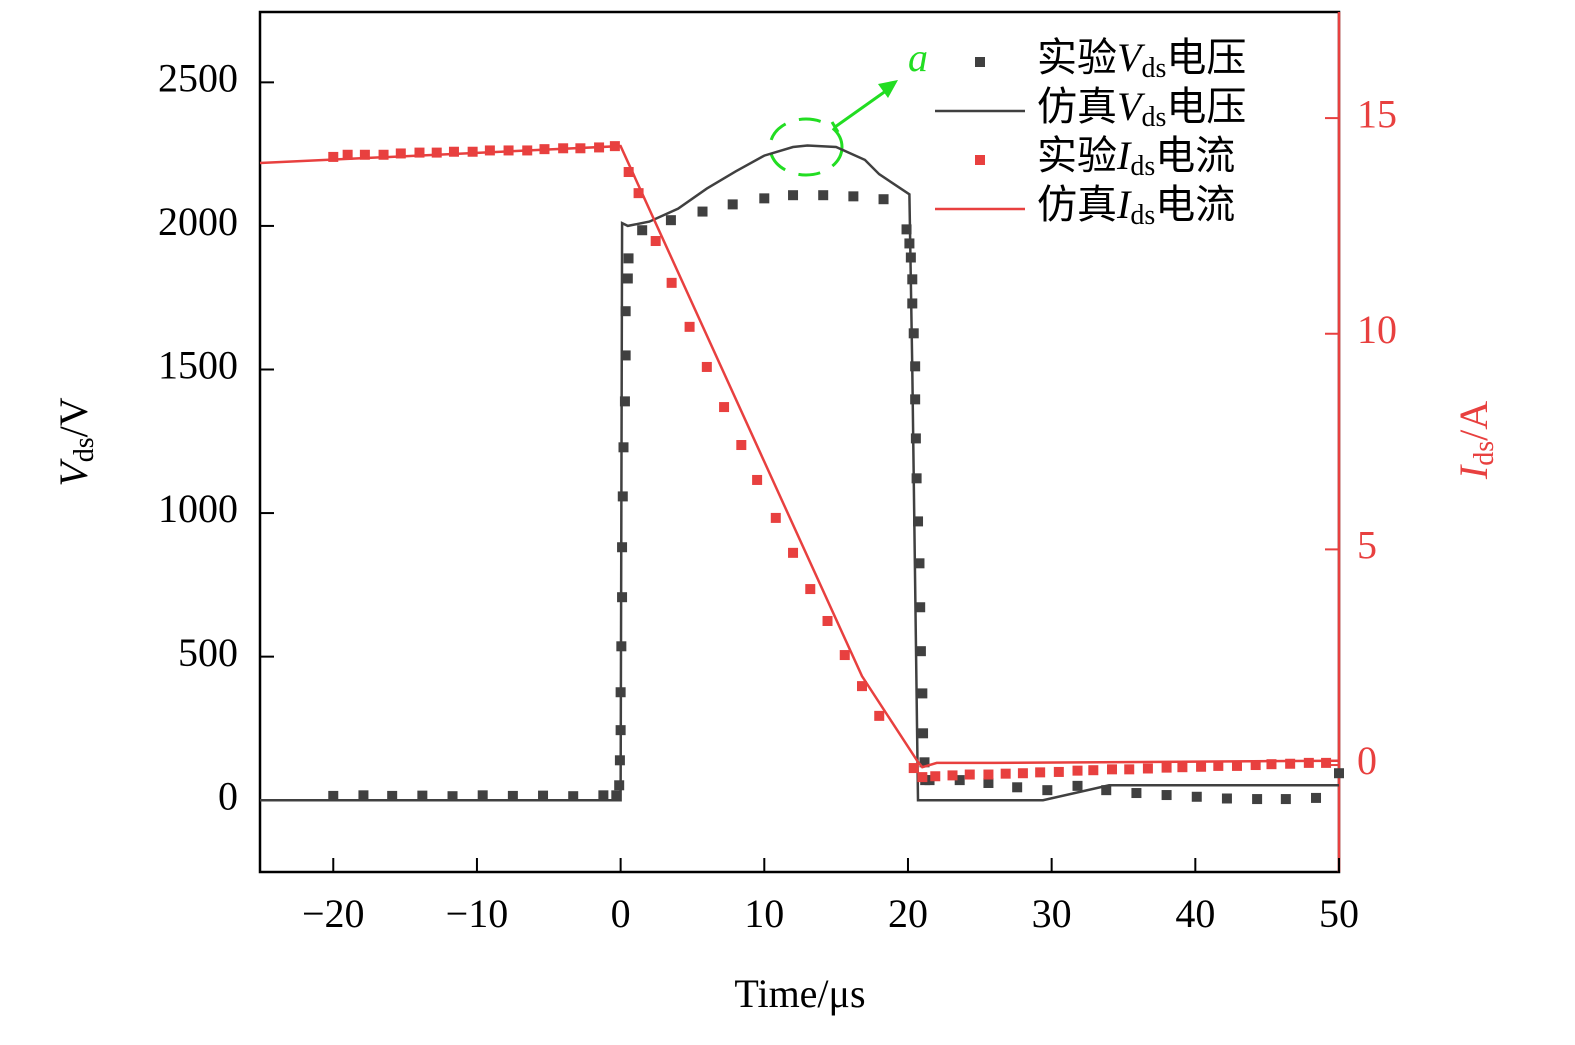 This screenshot has height=1045, width=1575. I want to click on y-tick-label: 0, so click(228, 795).